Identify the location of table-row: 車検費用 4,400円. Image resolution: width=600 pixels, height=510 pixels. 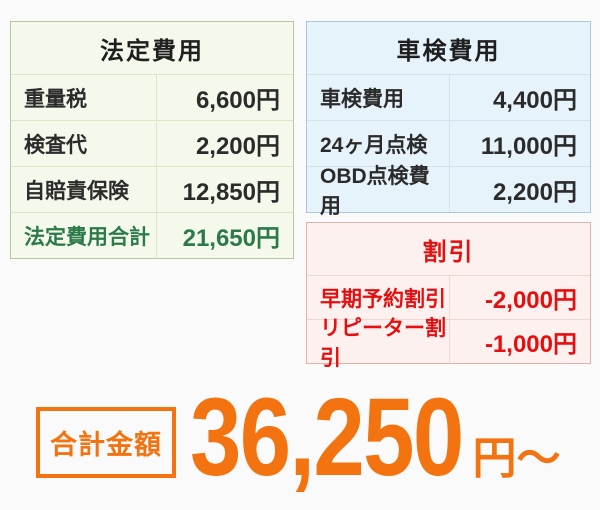
(448, 97).